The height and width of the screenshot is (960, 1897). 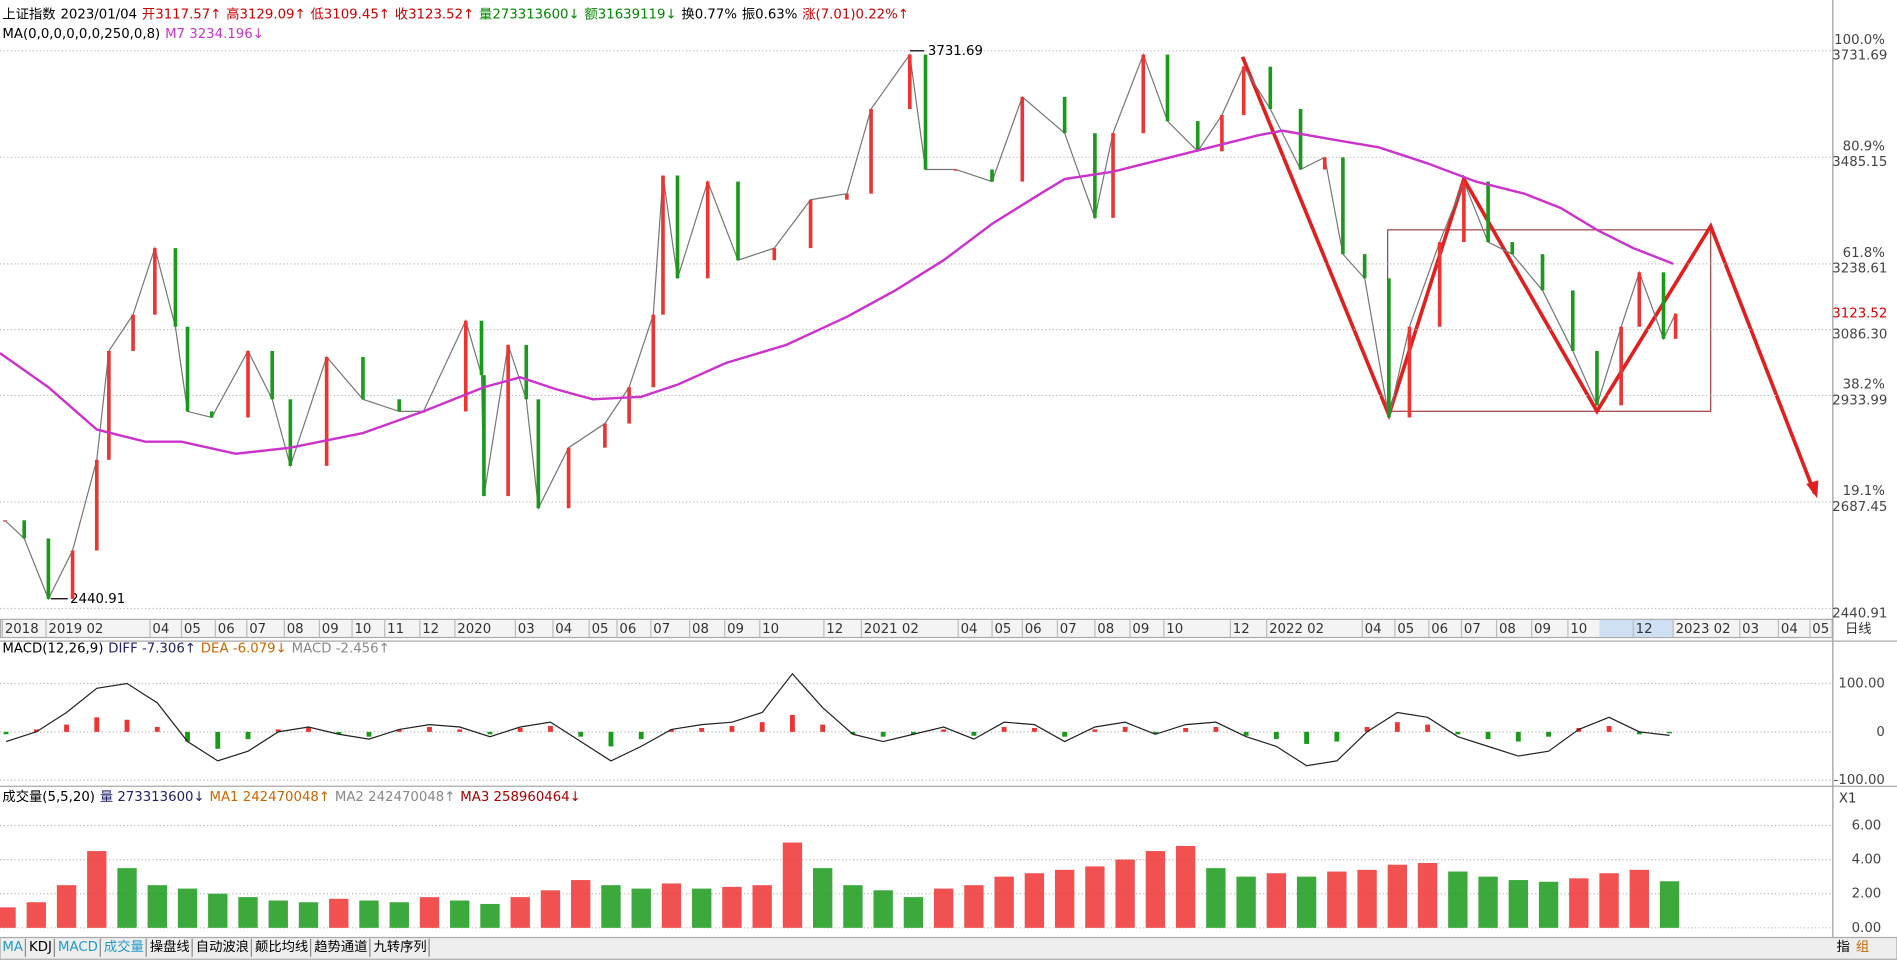 What do you see at coordinates (1859, 613) in the screenshot?
I see `price-tick-label: 2440.91` at bounding box center [1859, 613].